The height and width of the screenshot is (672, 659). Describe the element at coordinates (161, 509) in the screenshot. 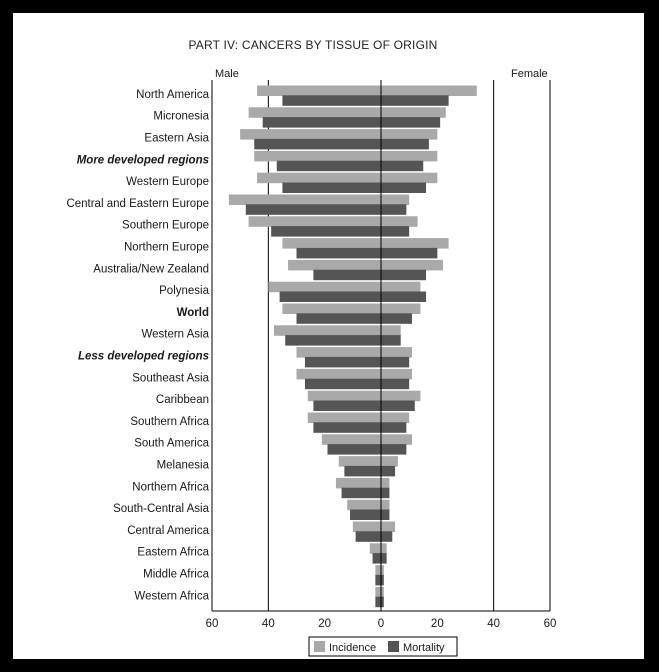

I see `category-label-19: South-Central Asia` at that location.